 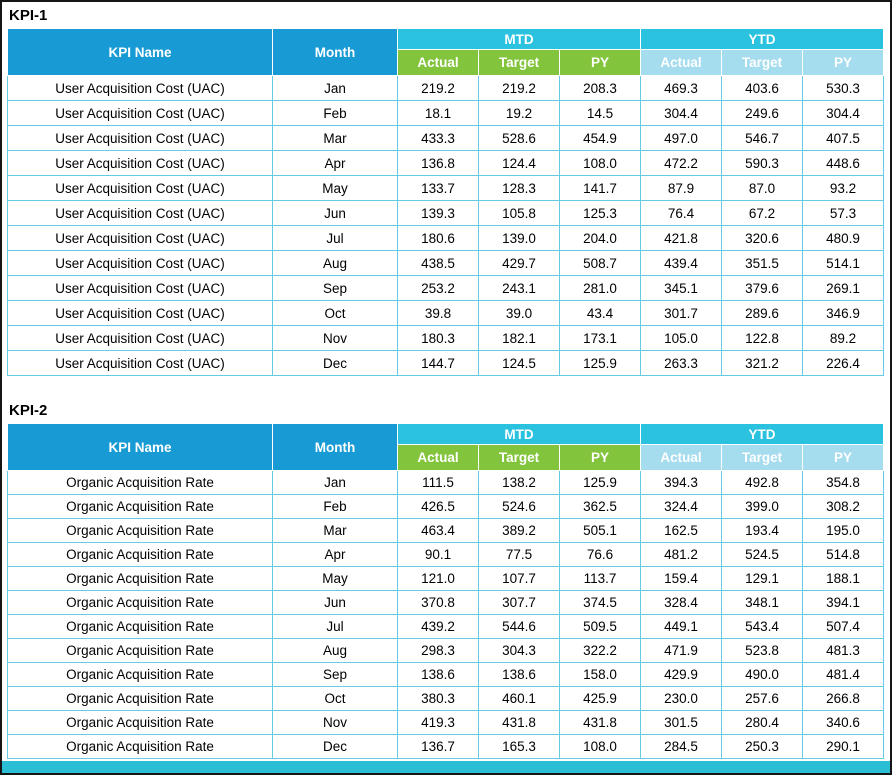 What do you see at coordinates (762, 626) in the screenshot?
I see `ytd-target-cell: 543.4` at bounding box center [762, 626].